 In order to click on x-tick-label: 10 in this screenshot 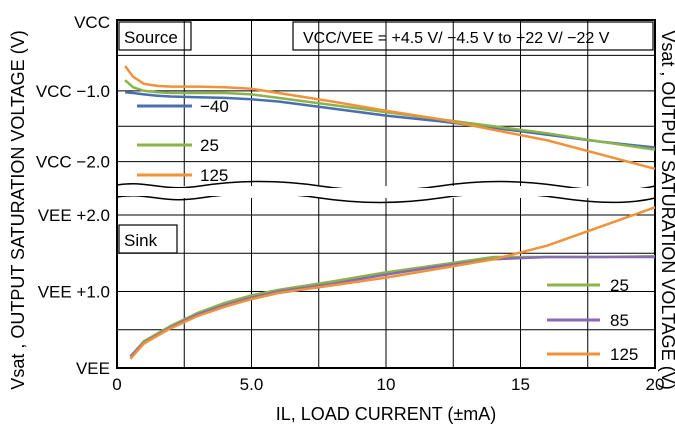, I will do `click(386, 384)`.